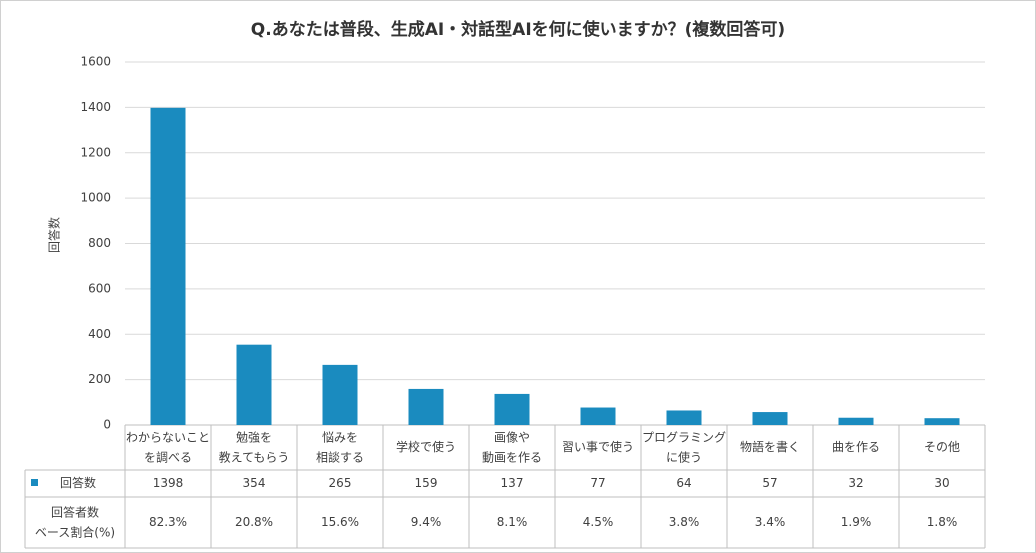 Image resolution: width=1036 pixels, height=553 pixels. I want to click on row-header: 回答者数ベース割合(%), so click(75, 521).